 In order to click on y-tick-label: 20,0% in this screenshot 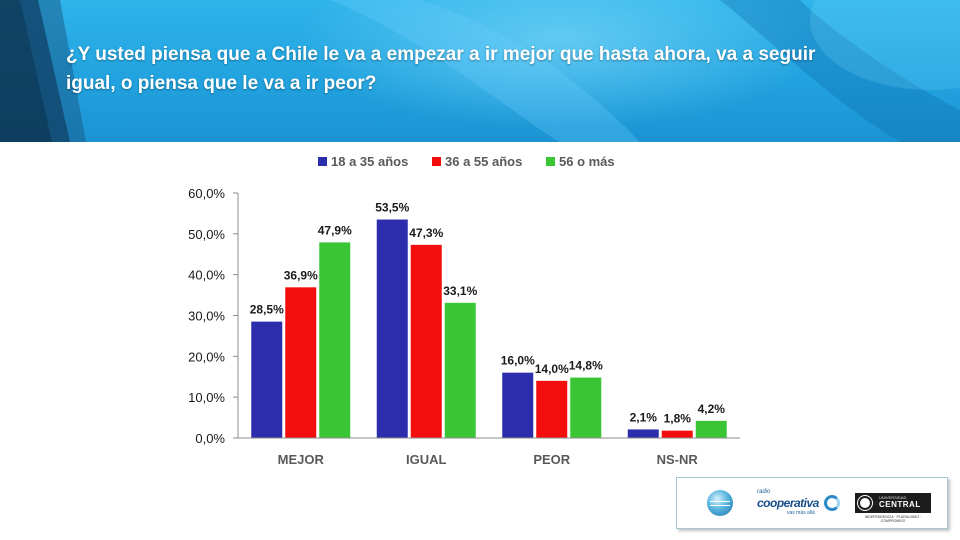, I will do `click(206, 356)`.